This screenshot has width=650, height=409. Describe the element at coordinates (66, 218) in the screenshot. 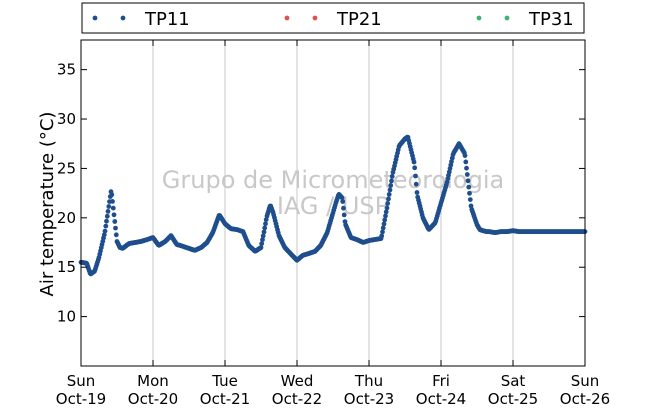

I see `y-tick-label: 20` at that location.